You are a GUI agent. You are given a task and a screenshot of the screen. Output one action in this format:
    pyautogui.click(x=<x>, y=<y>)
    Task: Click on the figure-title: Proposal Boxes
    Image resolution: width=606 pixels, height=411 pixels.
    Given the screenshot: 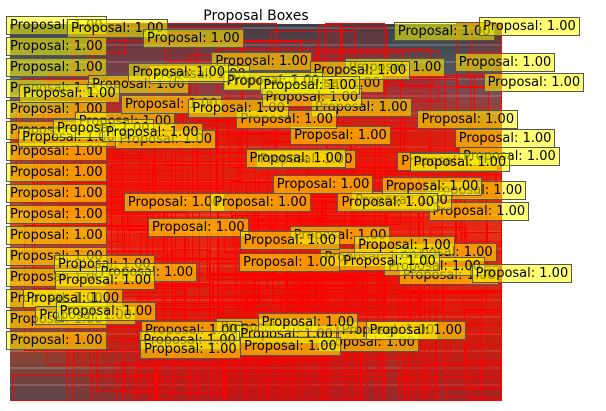 What is the action you would take?
    pyautogui.click(x=256, y=16)
    